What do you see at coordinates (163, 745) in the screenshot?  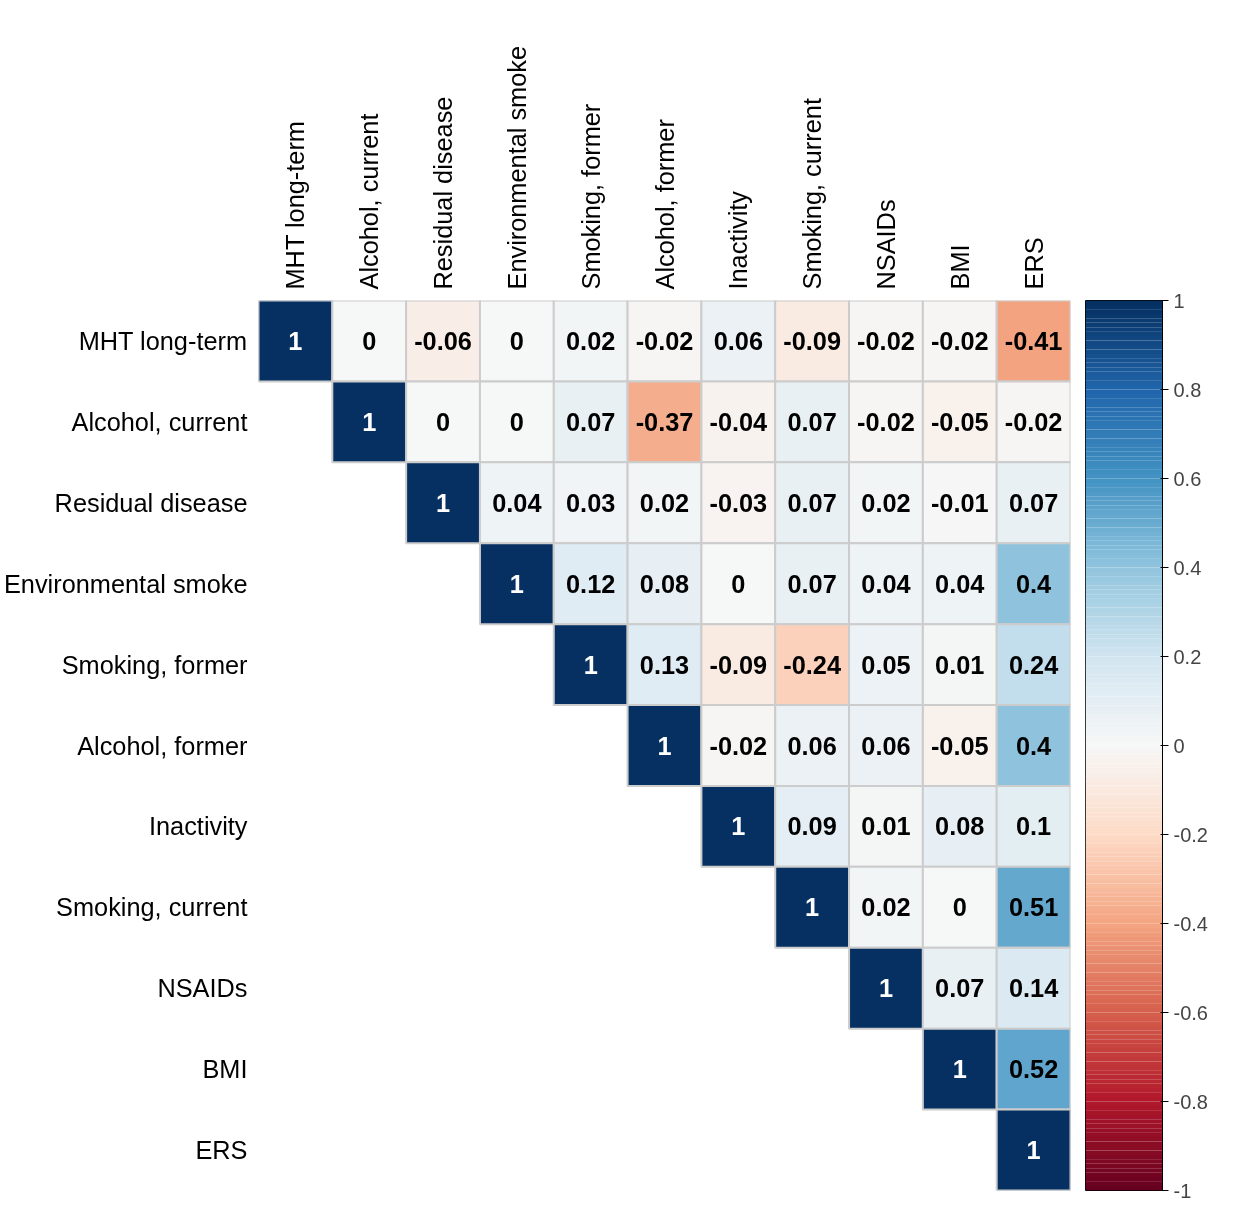 I see `y-tick-label: Alcohol, former` at bounding box center [163, 745].